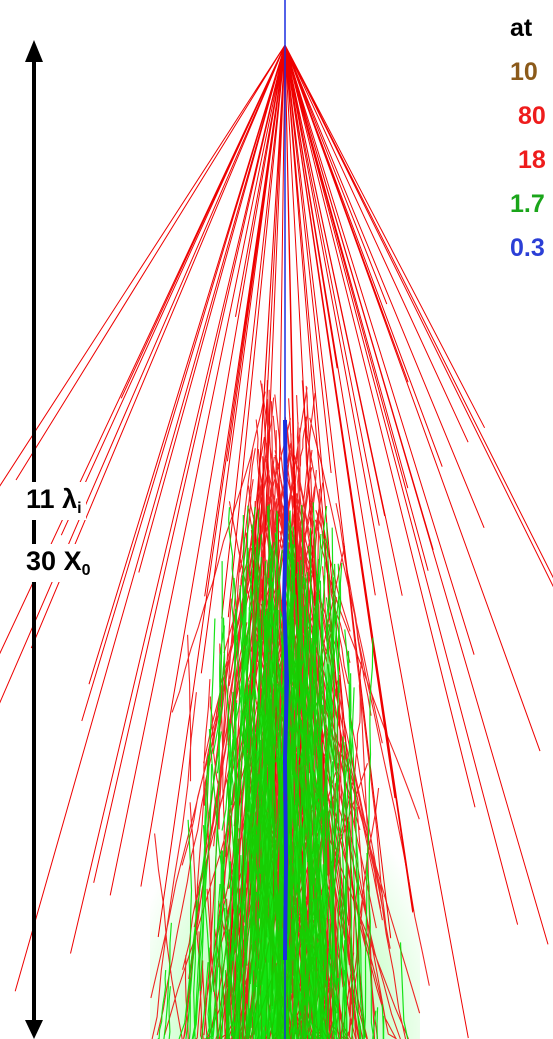 Image resolution: width=553 pixels, height=1039 pixels. What do you see at coordinates (86, 570) in the screenshot?
I see `x0-subscript: 0` at bounding box center [86, 570].